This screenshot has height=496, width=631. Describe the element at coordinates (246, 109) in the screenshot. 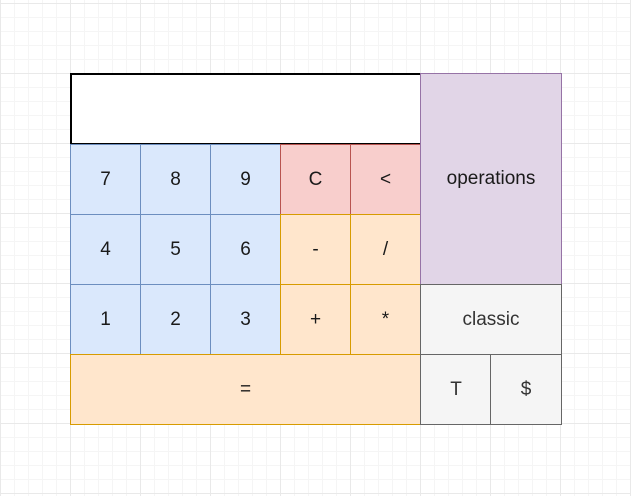

I see `calculator-display` at that location.